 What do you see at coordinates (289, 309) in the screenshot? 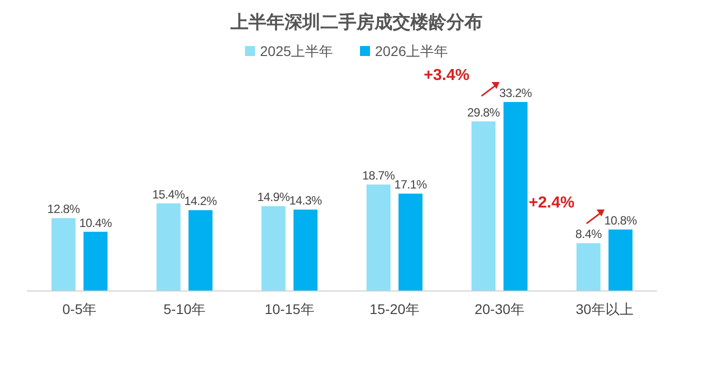
I see `x-tick-label: 10-15年` at bounding box center [289, 309].